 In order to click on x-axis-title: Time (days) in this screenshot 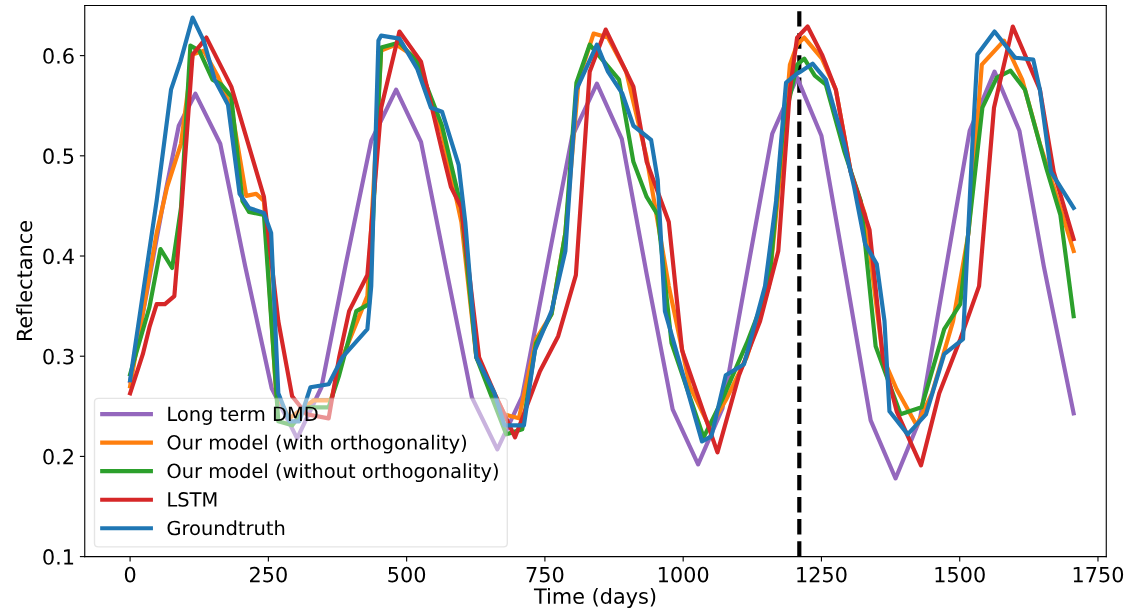, I will do `click(594, 598)`.